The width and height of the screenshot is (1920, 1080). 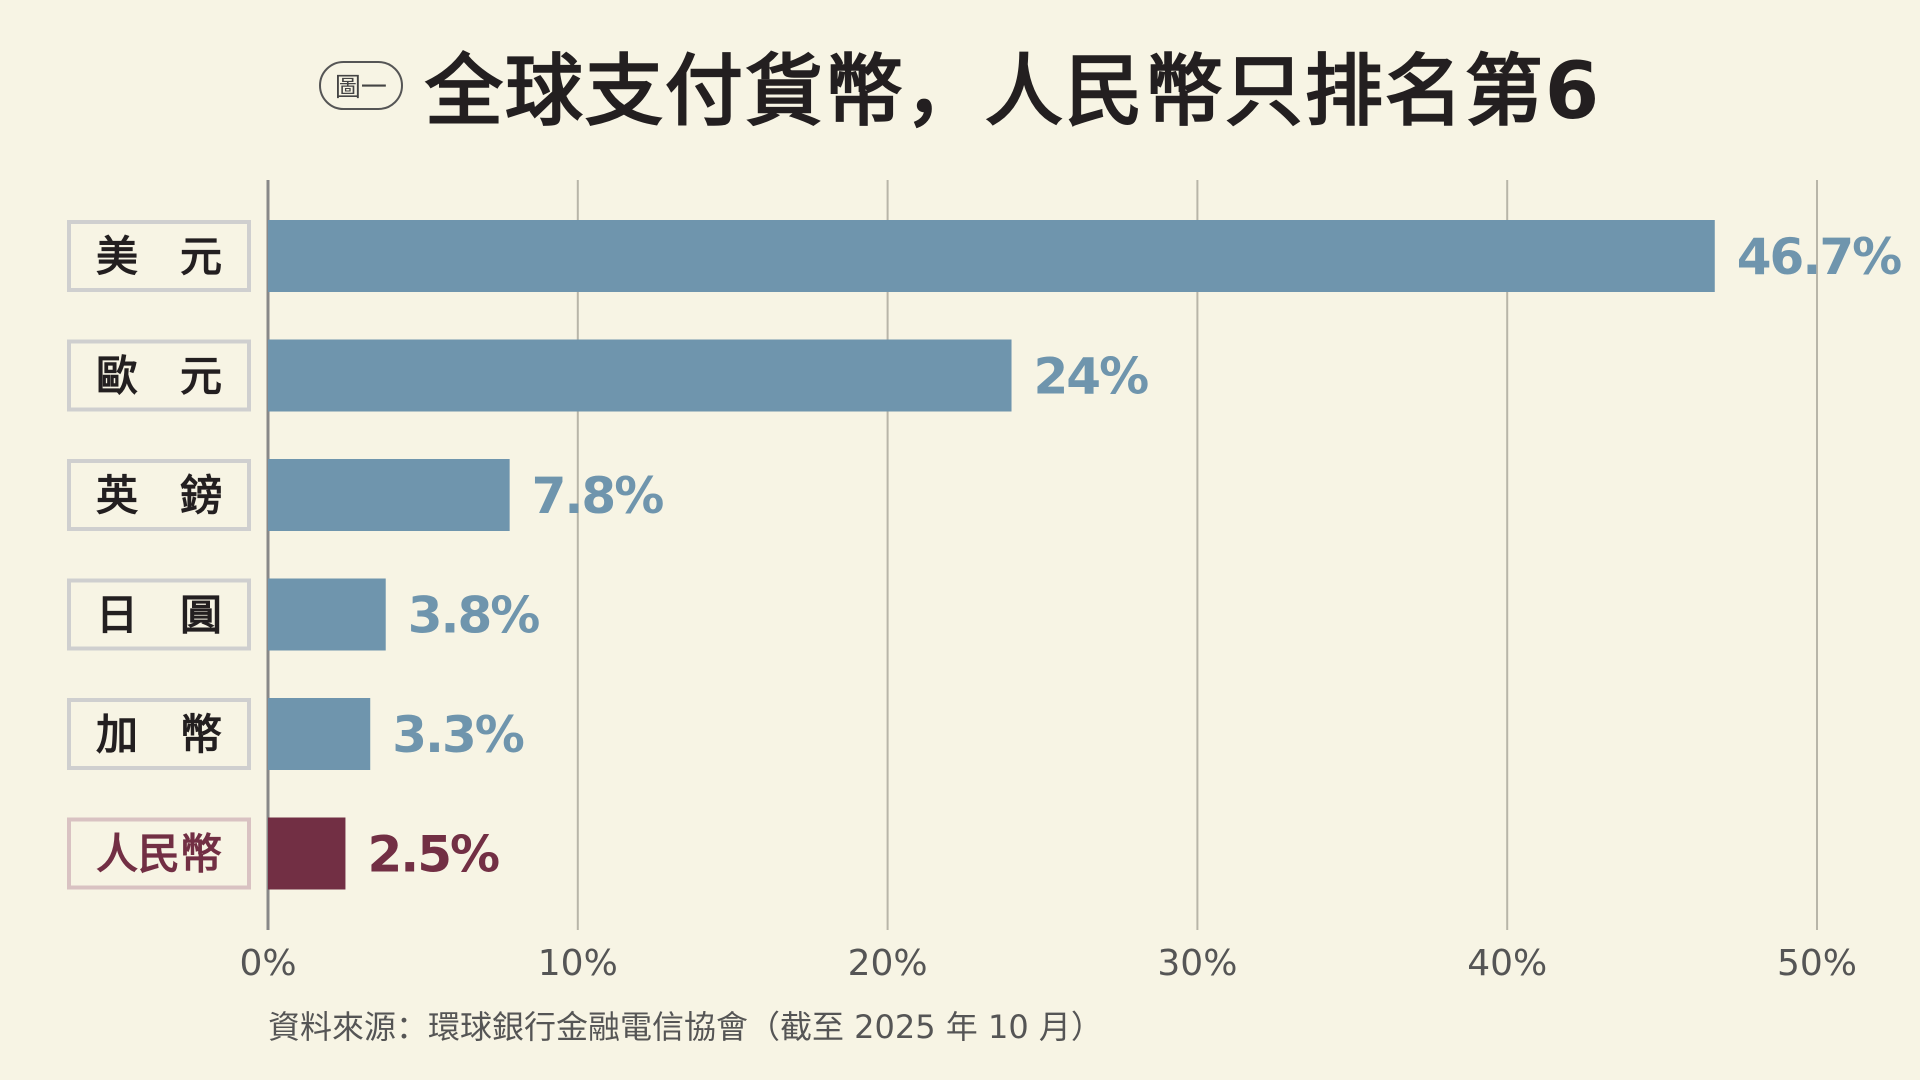 I want to click on category-label: 日 圓, so click(x=159, y=615).